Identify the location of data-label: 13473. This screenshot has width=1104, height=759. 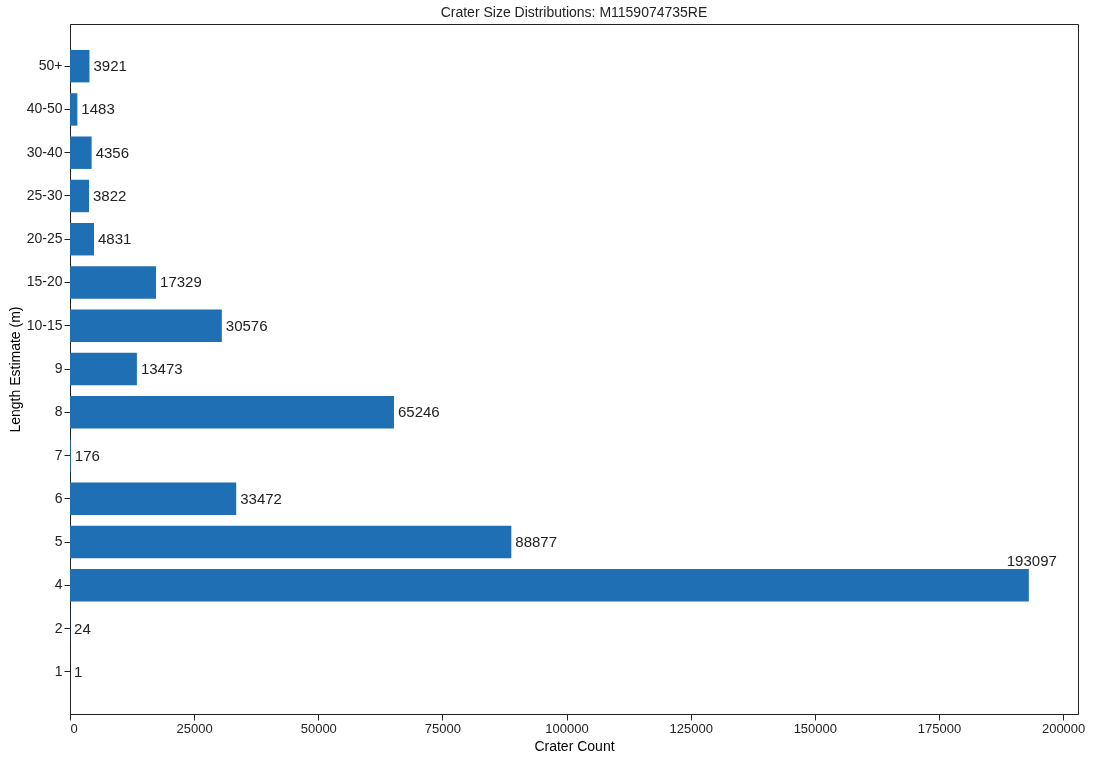
(161, 368).